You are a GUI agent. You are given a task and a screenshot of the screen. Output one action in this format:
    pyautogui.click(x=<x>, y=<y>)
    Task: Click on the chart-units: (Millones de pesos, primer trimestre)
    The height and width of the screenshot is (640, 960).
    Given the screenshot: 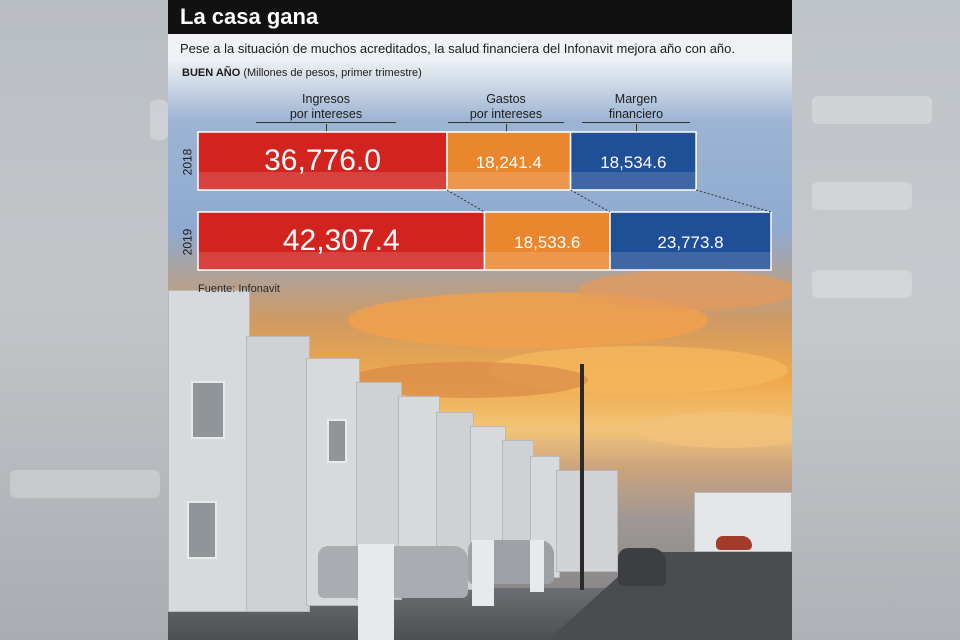 What is the action you would take?
    pyautogui.click(x=331, y=73)
    